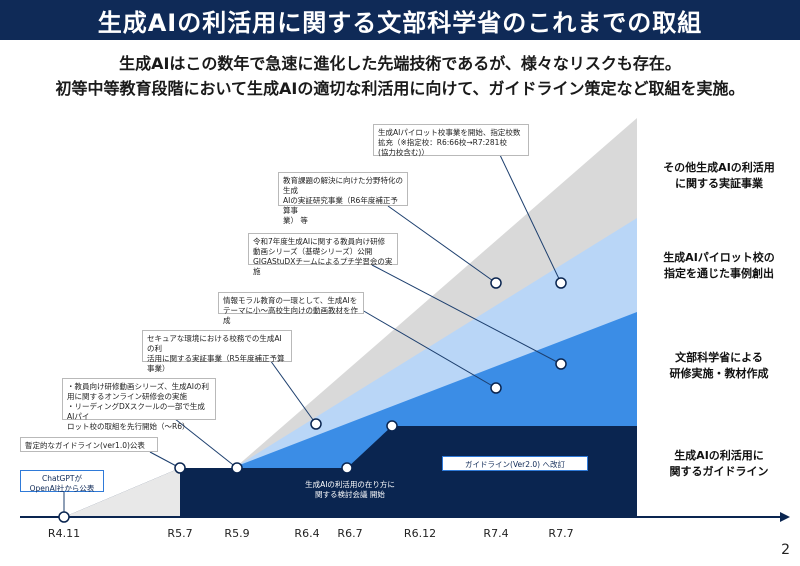  What do you see at coordinates (237, 533) in the screenshot?
I see `tick-label: R5.9` at bounding box center [237, 533].